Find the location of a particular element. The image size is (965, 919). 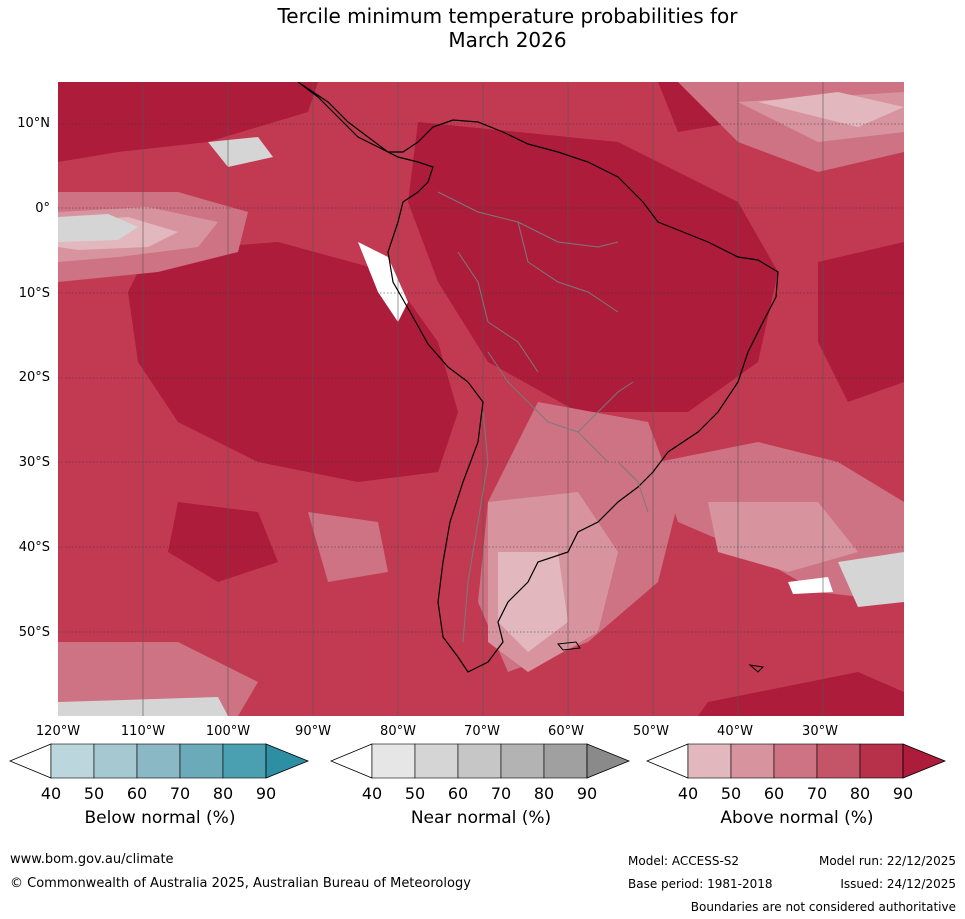

below-normal-label: Below normal (%) is located at coordinates (160, 818).